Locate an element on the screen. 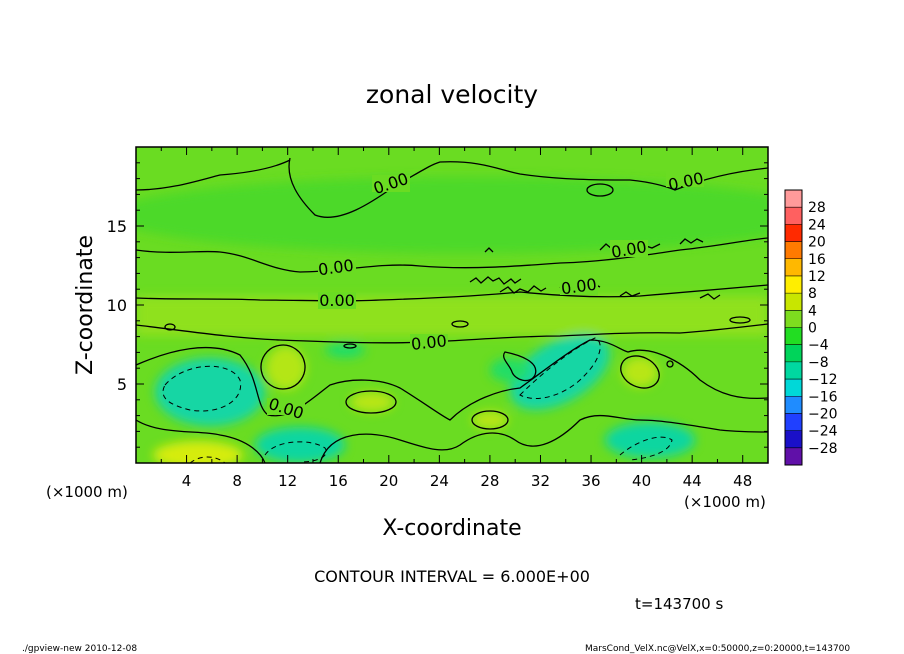 This screenshot has height=654, width=904. colorbar-label: 20 is located at coordinates (817, 243).